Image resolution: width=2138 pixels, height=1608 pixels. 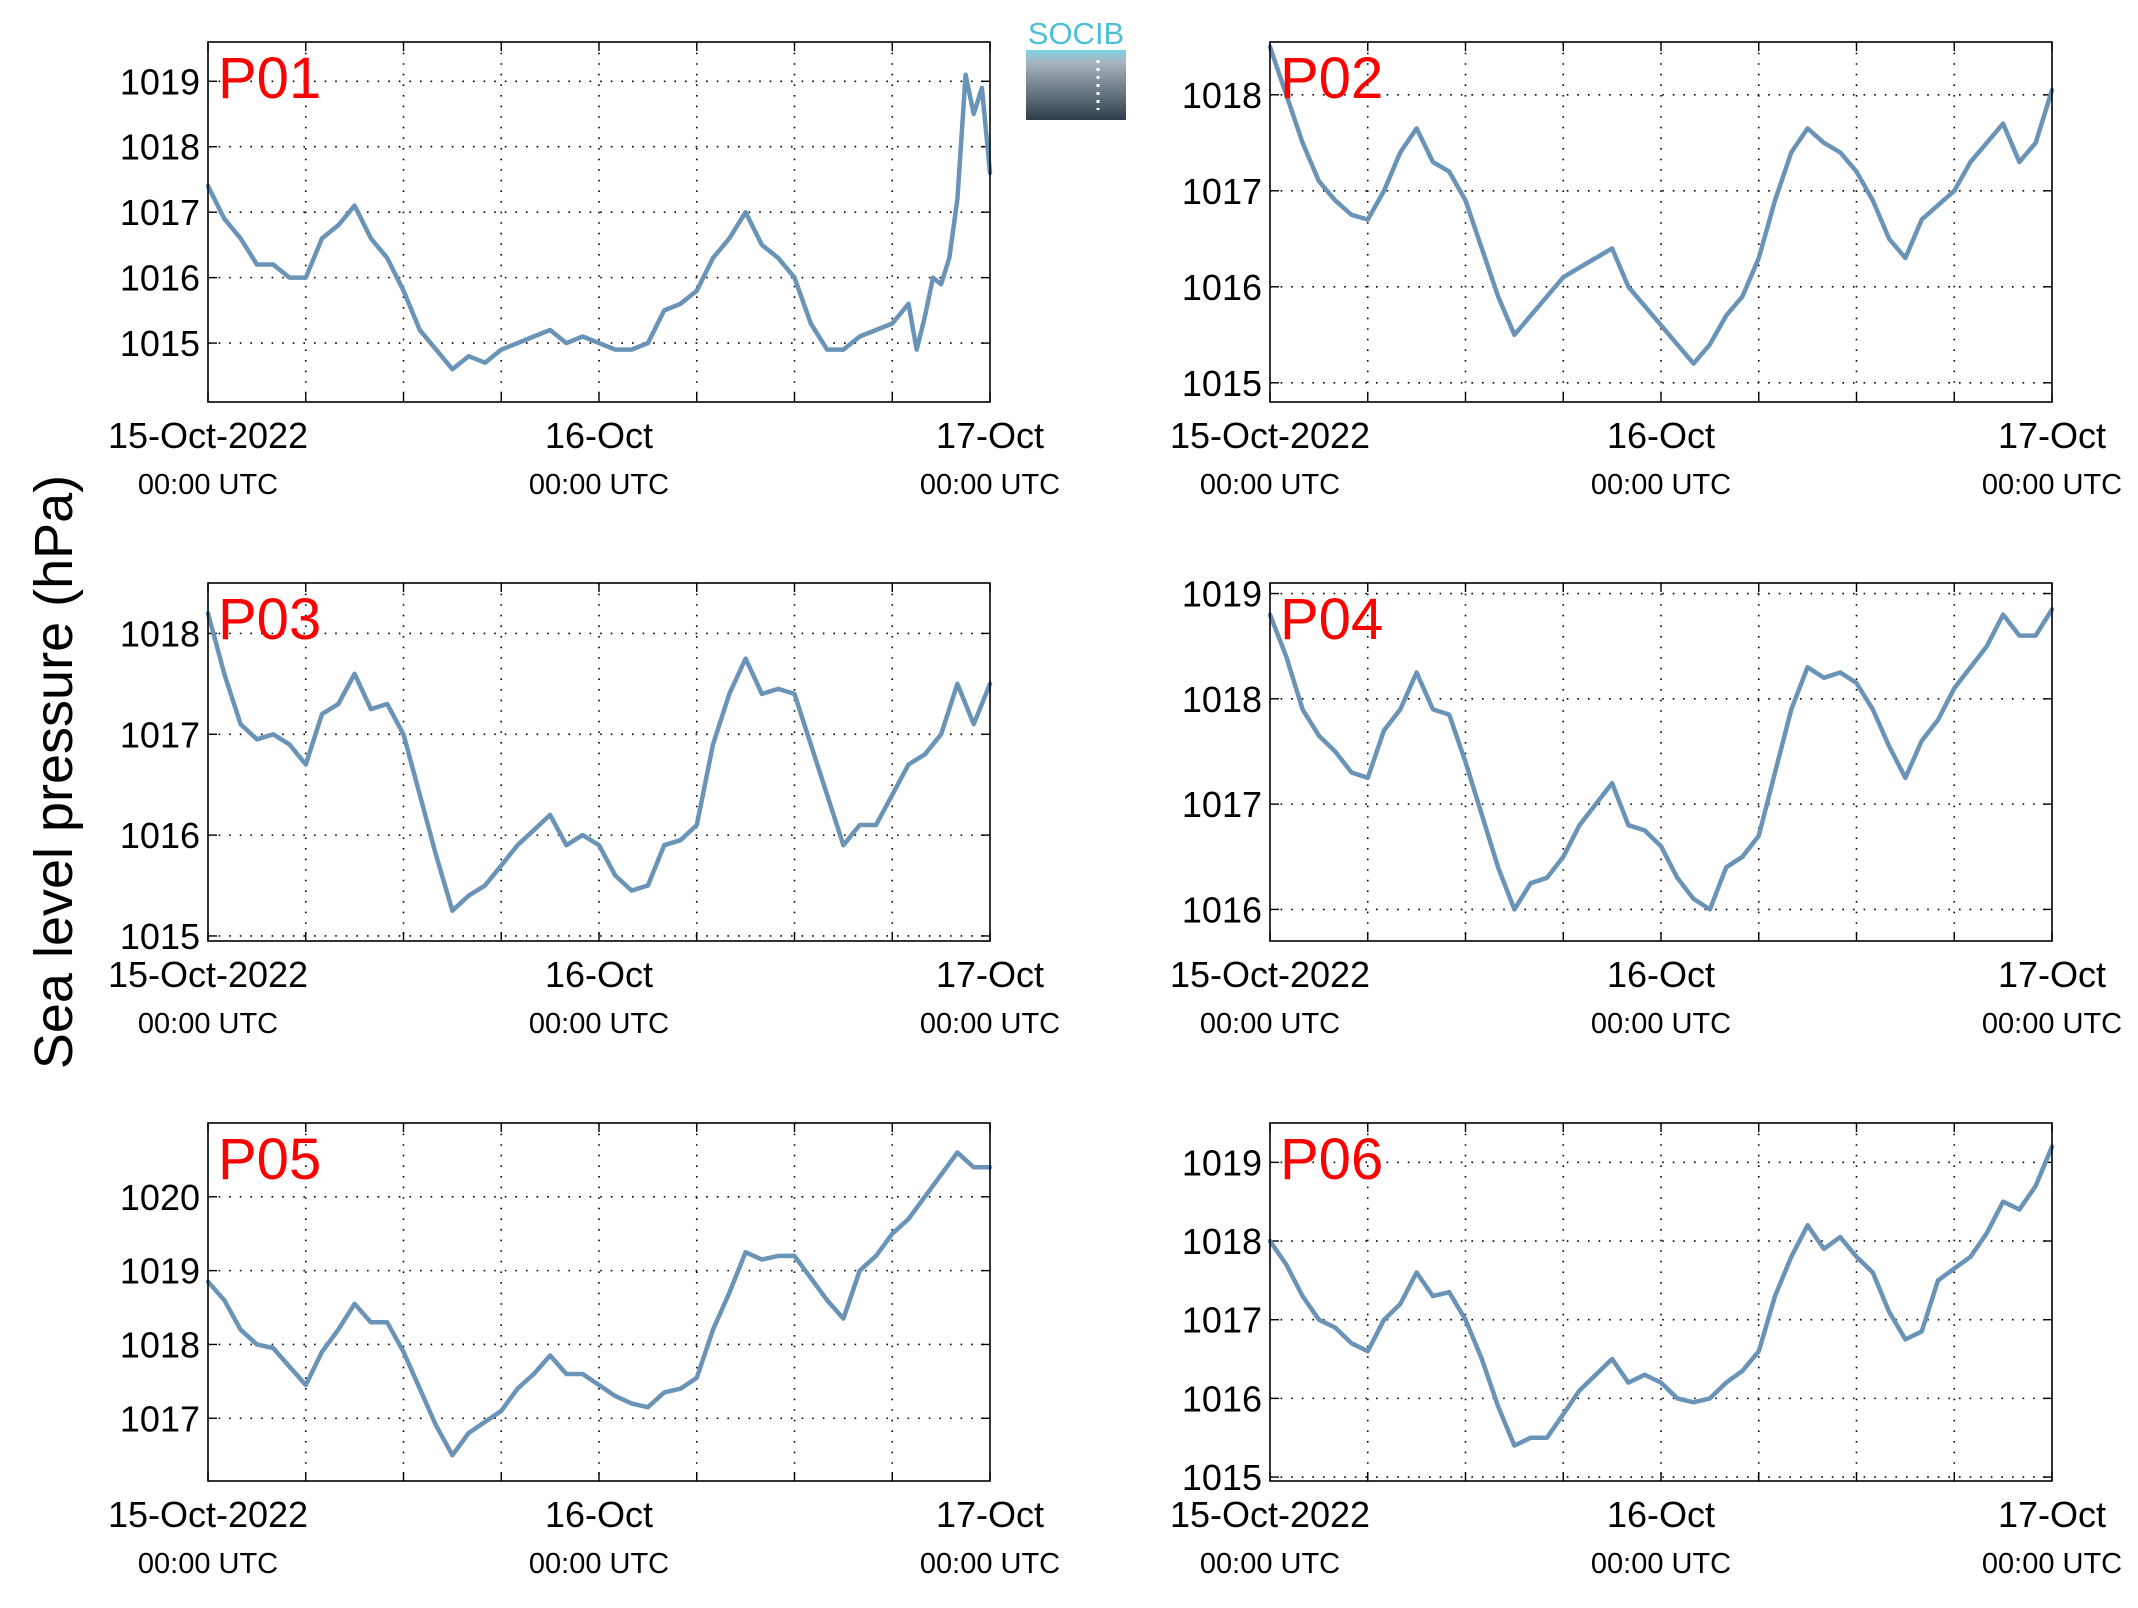 I want to click on panel-title: P06, so click(x=1331, y=1159).